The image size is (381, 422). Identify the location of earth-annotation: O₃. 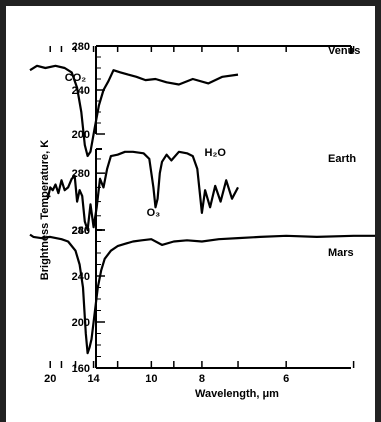
(154, 213).